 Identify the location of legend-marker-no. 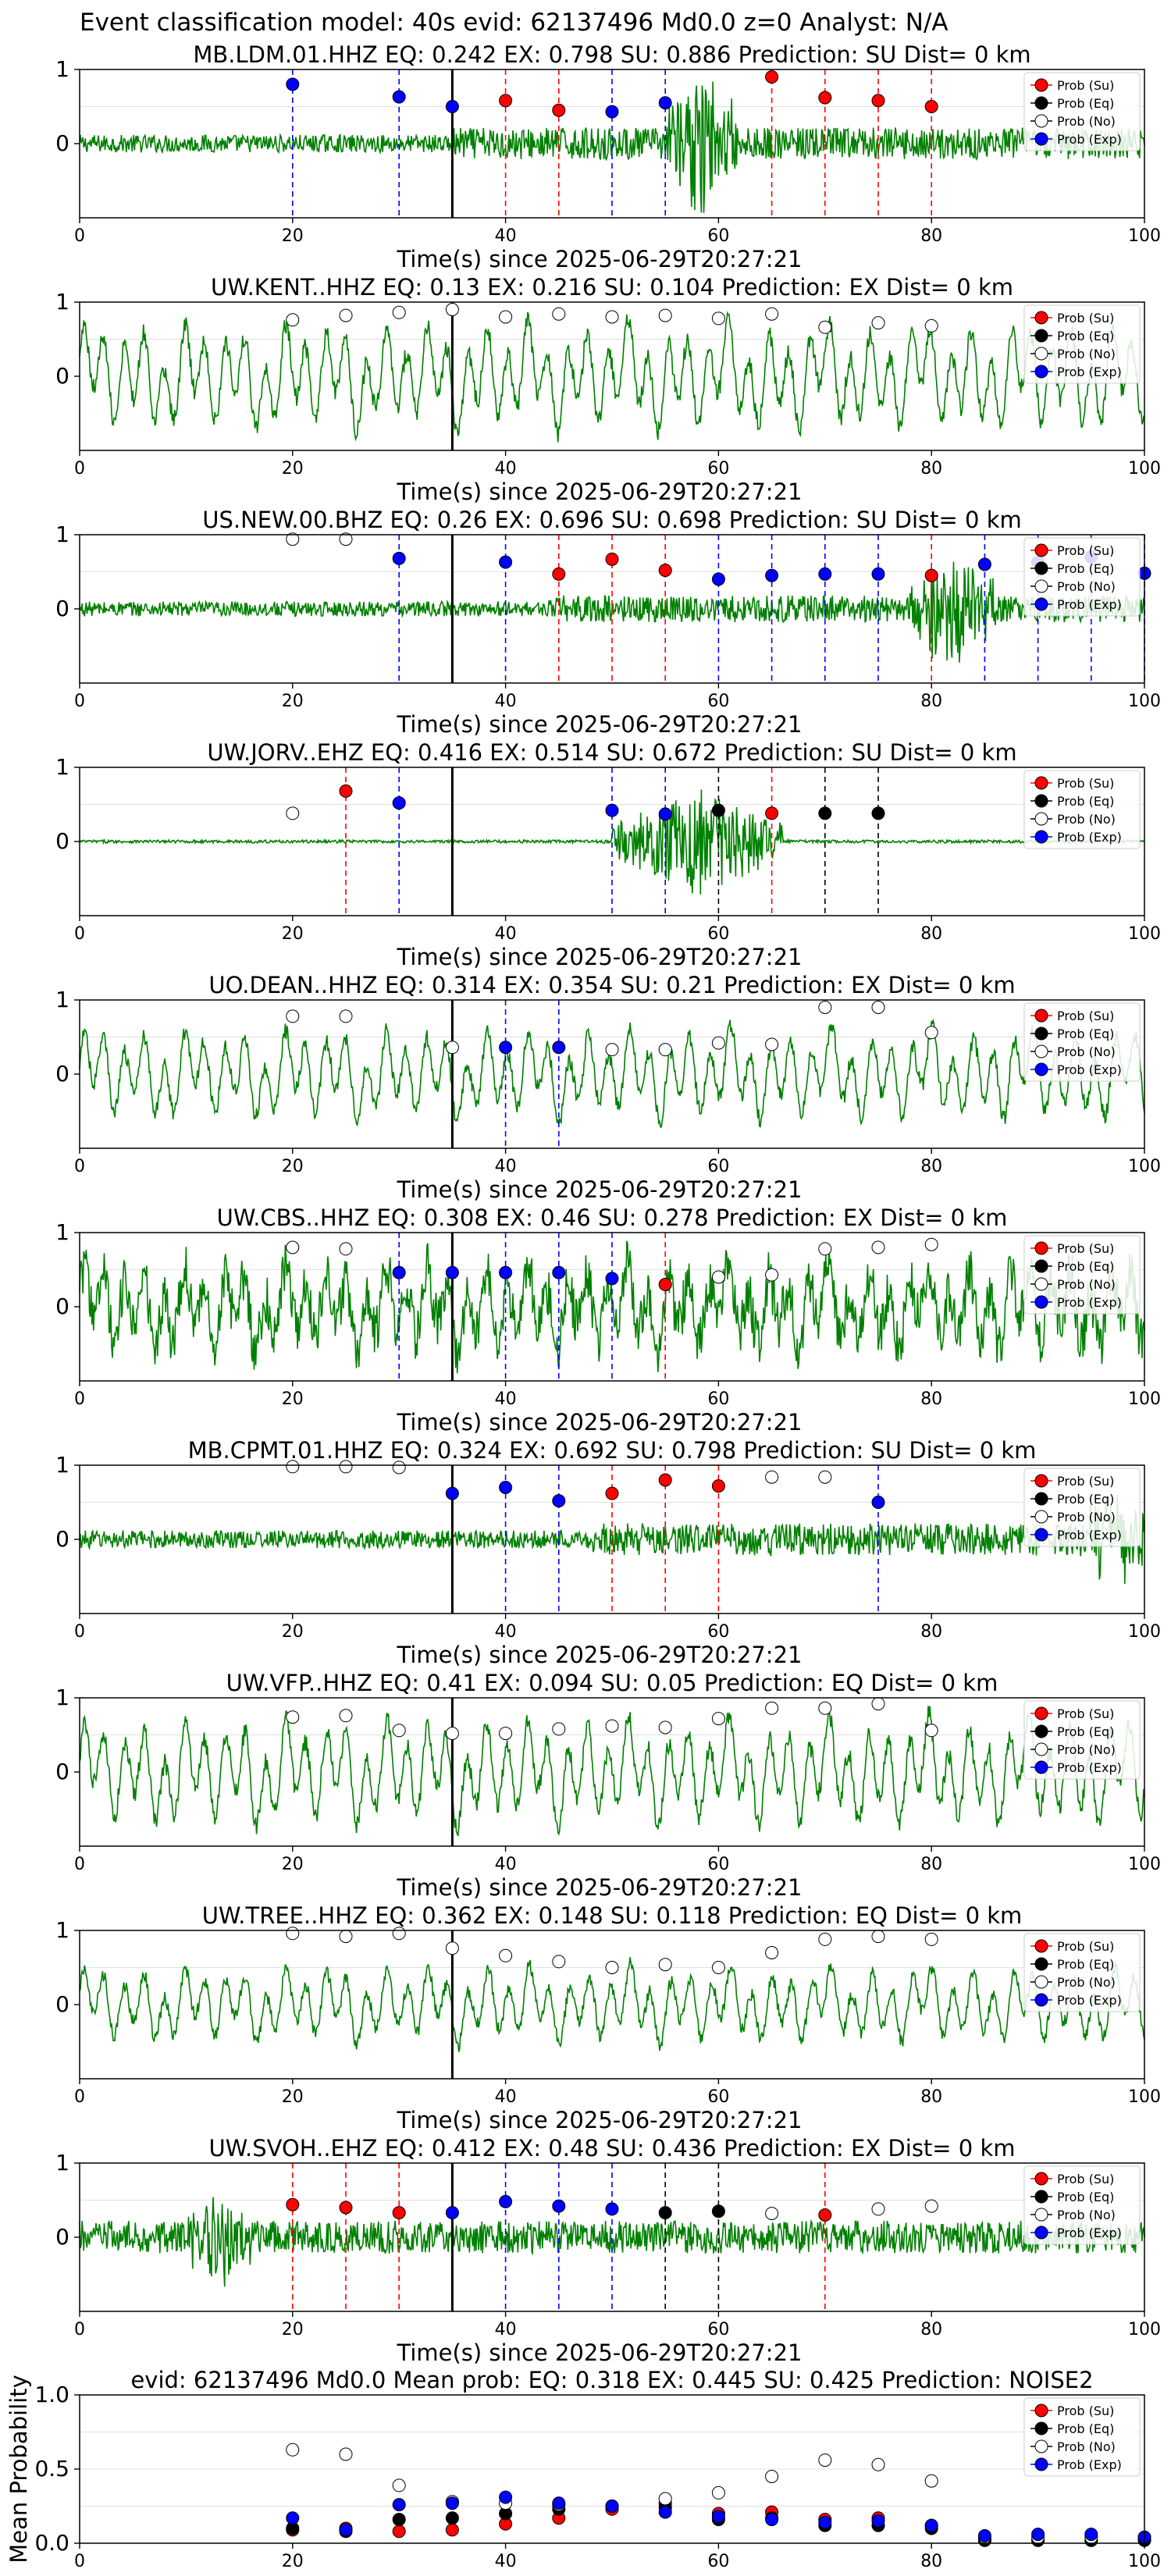
(1041, 1051).